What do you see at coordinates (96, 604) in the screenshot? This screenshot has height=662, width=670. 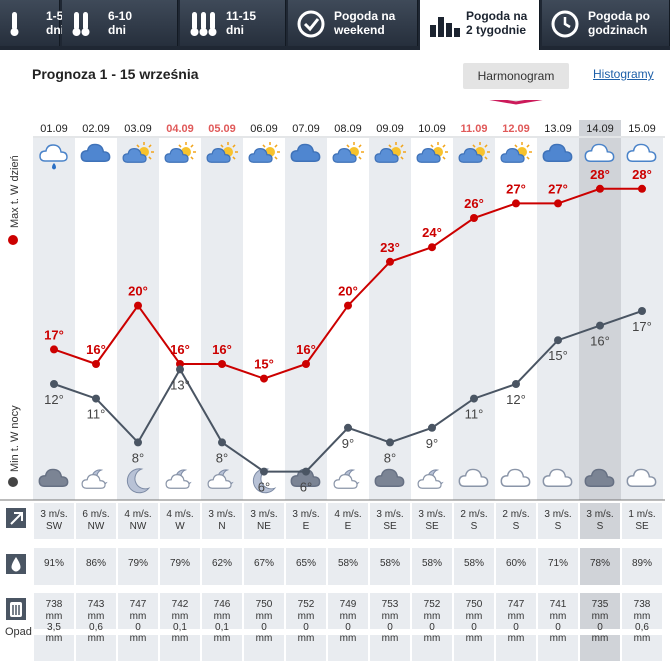 I see `pressure-value: 743` at bounding box center [96, 604].